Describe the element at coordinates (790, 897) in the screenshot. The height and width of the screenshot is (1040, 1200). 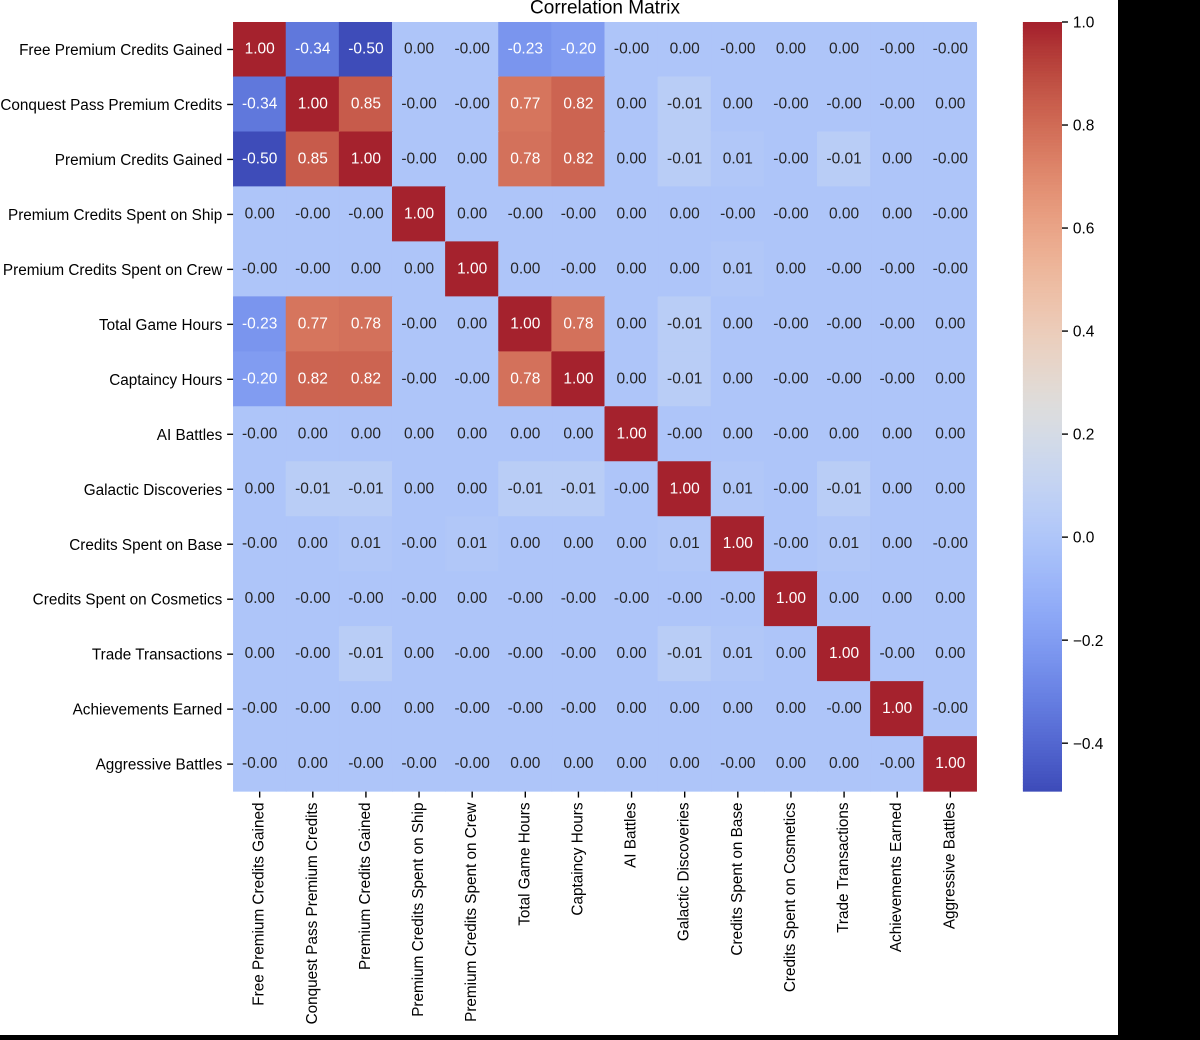
I see `svg-text: Credits Spent on Cosmetics` at that location.